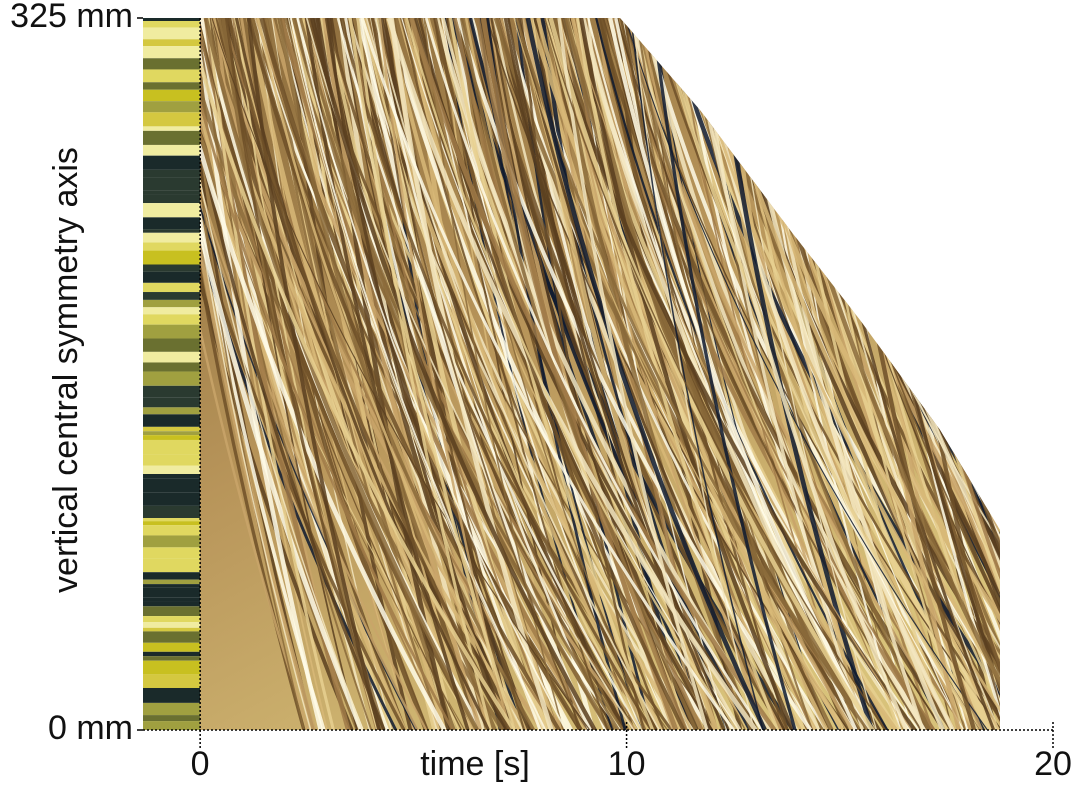 The image size is (1079, 787). What do you see at coordinates (66, 370) in the screenshot?
I see `y-axis-label: vertical central symmetry axis` at bounding box center [66, 370].